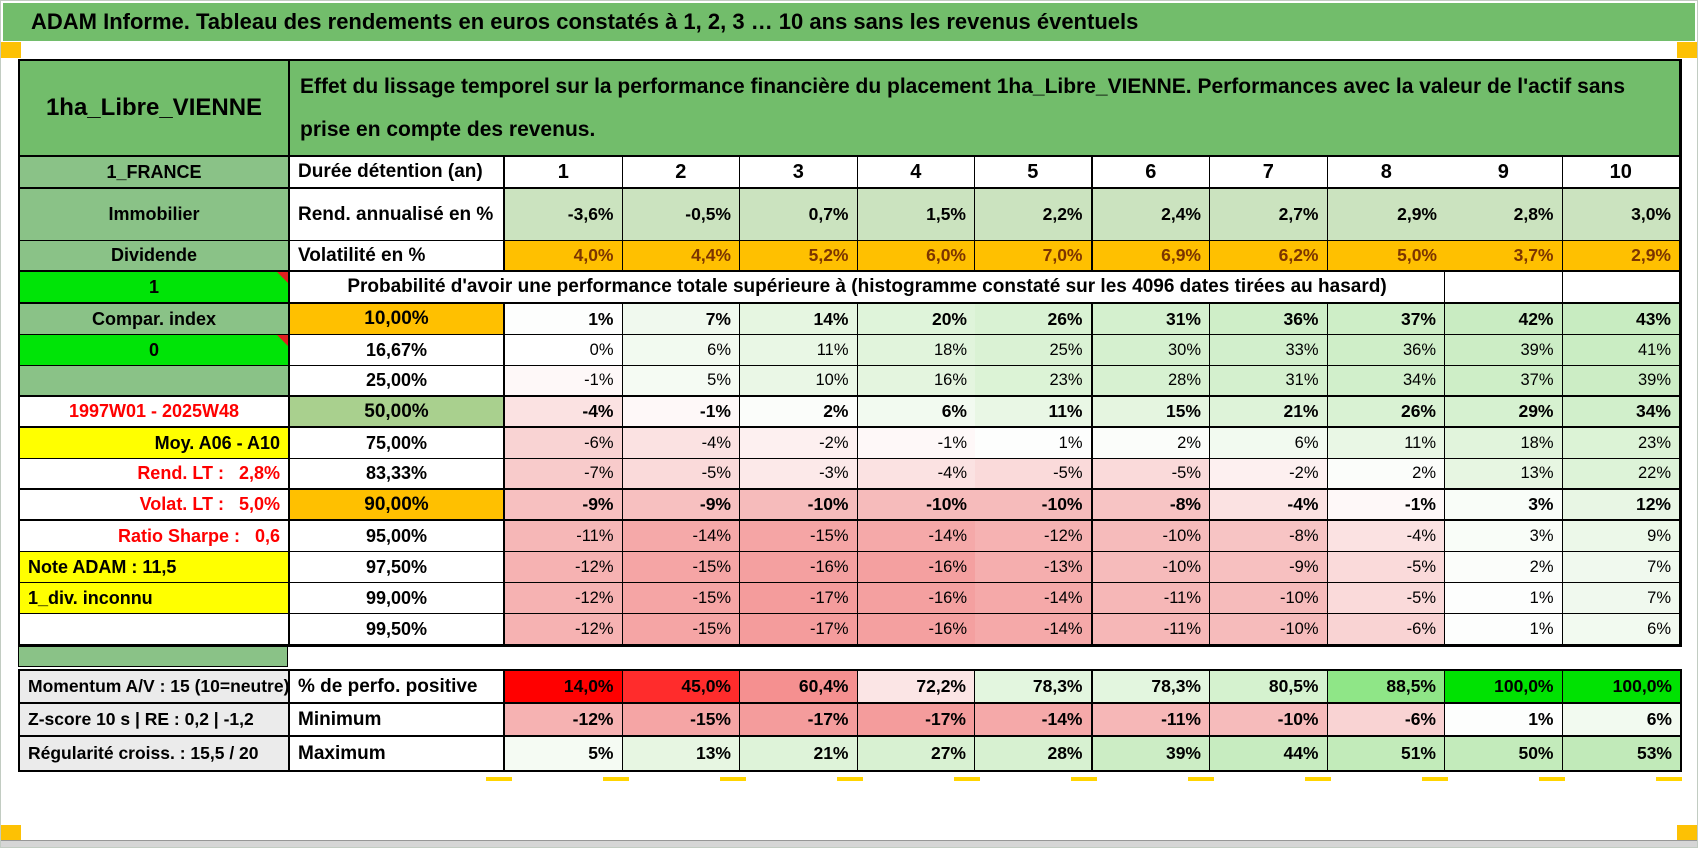 The height and width of the screenshot is (848, 1698). I want to click on left-label-cell: 1997W01 - 2025W48, so click(155, 412).